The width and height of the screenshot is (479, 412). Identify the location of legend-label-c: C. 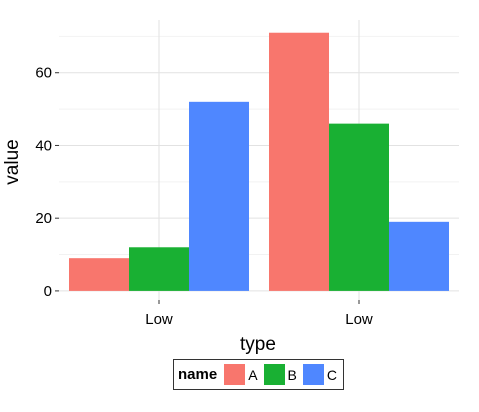
(331, 374).